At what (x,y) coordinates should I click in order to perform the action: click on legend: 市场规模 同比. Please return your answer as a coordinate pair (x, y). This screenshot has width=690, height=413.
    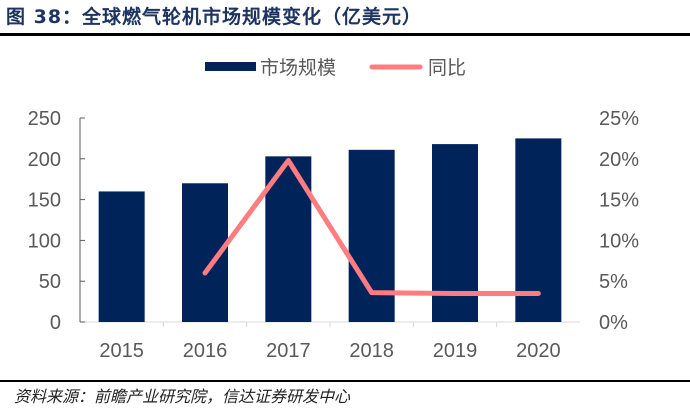
    Looking at the image, I should click on (335, 68).